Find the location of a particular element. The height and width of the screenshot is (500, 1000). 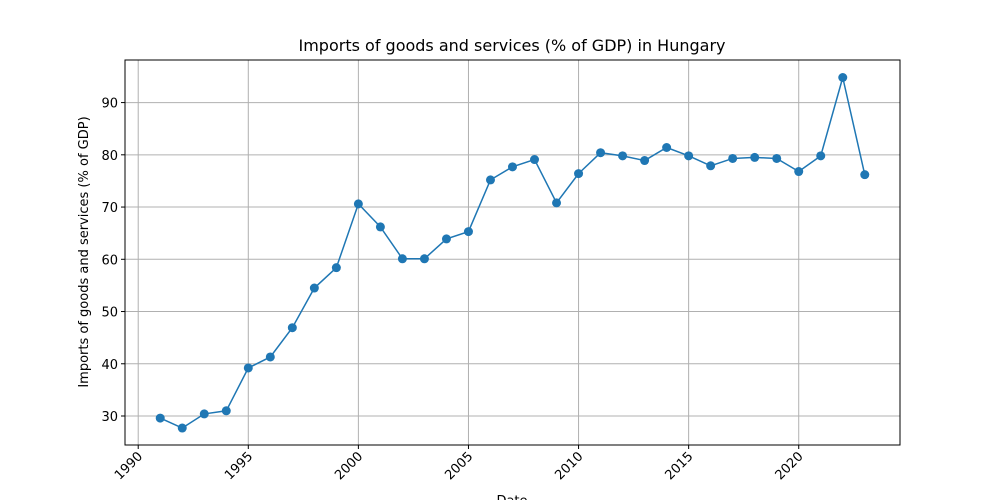

y-tick-label: 50 is located at coordinates (109, 313).